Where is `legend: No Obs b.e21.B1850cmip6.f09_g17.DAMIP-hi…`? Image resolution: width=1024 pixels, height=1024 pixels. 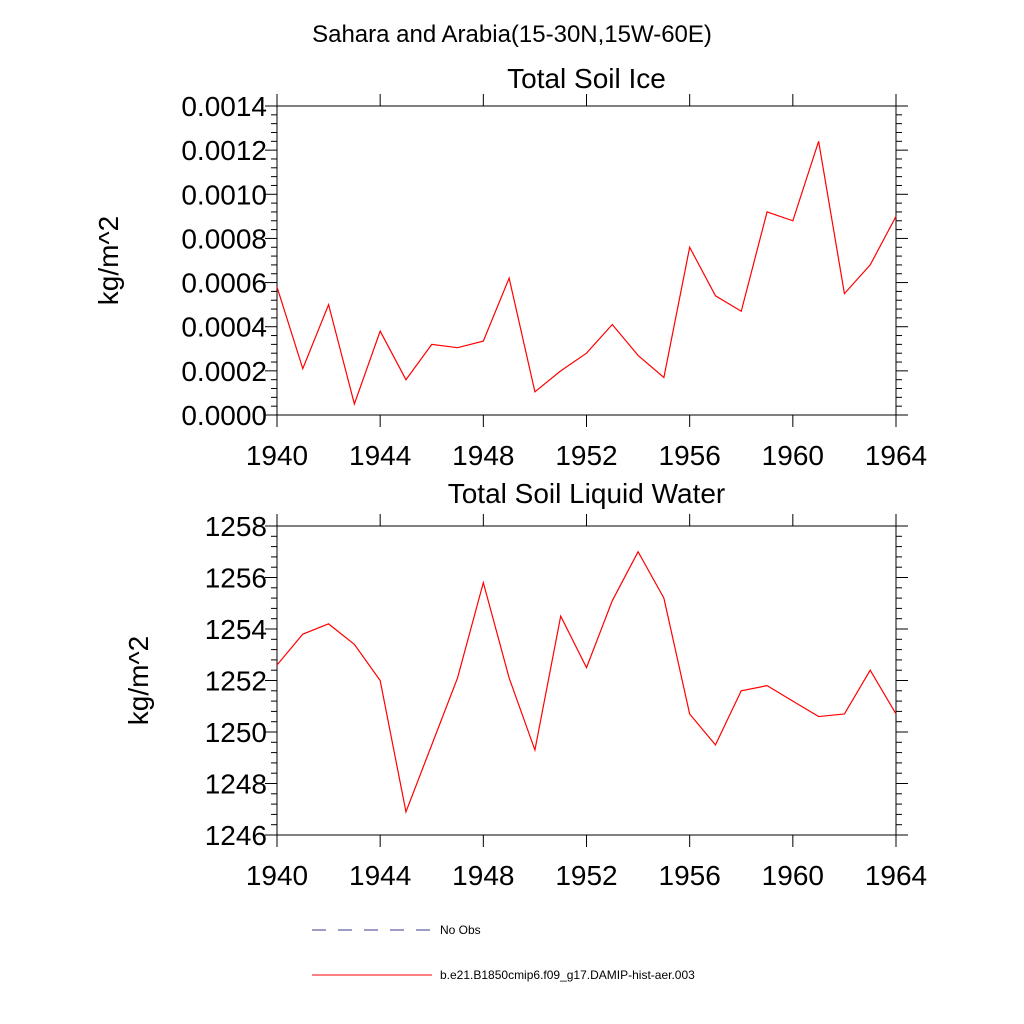
legend: No Obs b.e21.B1850cmip6.f09_g17.DAMIP-hi… is located at coordinates (503, 952).